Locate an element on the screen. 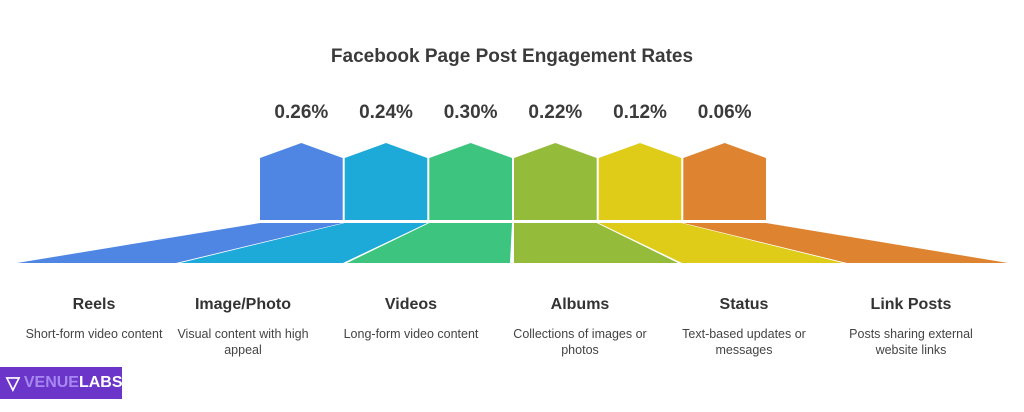 This screenshot has width=1024, height=412. logo-text-venue: VENUE is located at coordinates (51, 382).